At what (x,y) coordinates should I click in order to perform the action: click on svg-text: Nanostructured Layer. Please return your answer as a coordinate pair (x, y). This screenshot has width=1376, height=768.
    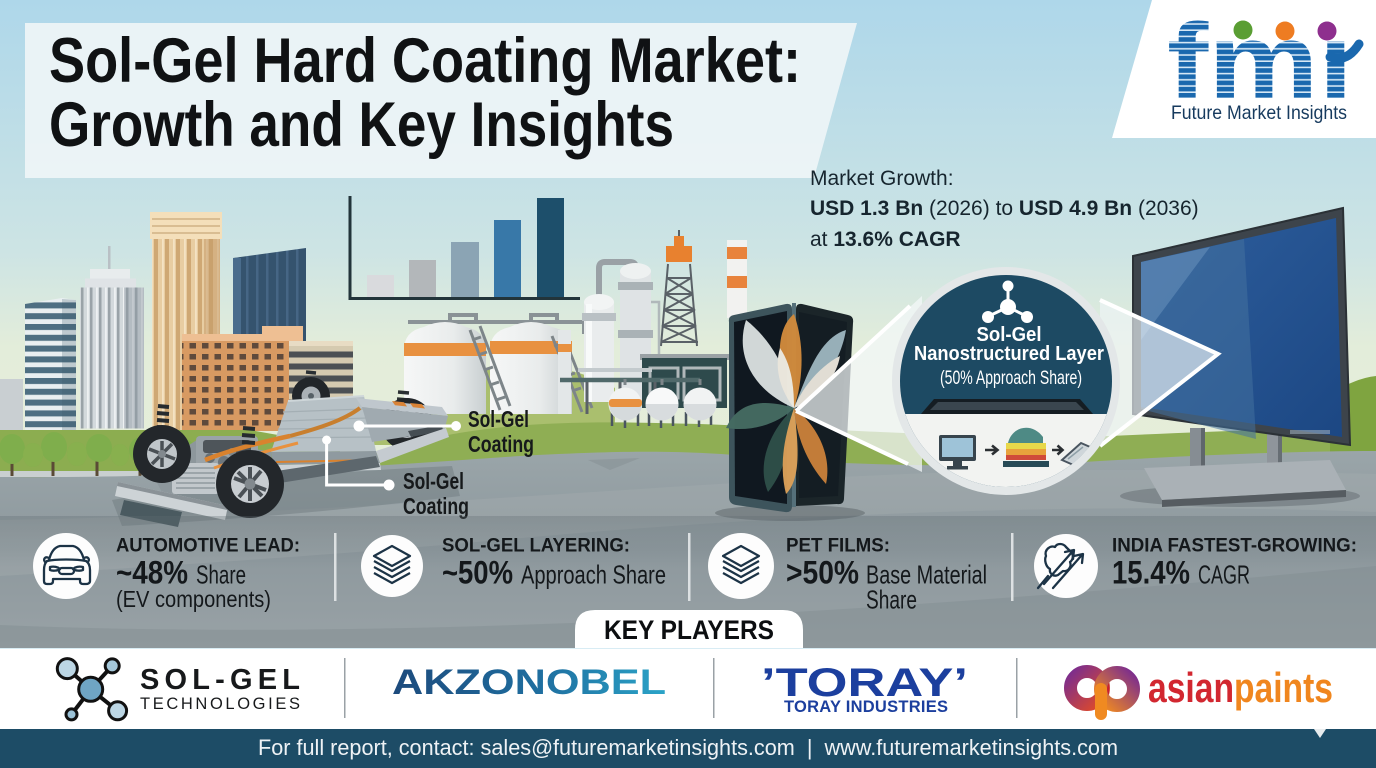
    Looking at the image, I should click on (1009, 354).